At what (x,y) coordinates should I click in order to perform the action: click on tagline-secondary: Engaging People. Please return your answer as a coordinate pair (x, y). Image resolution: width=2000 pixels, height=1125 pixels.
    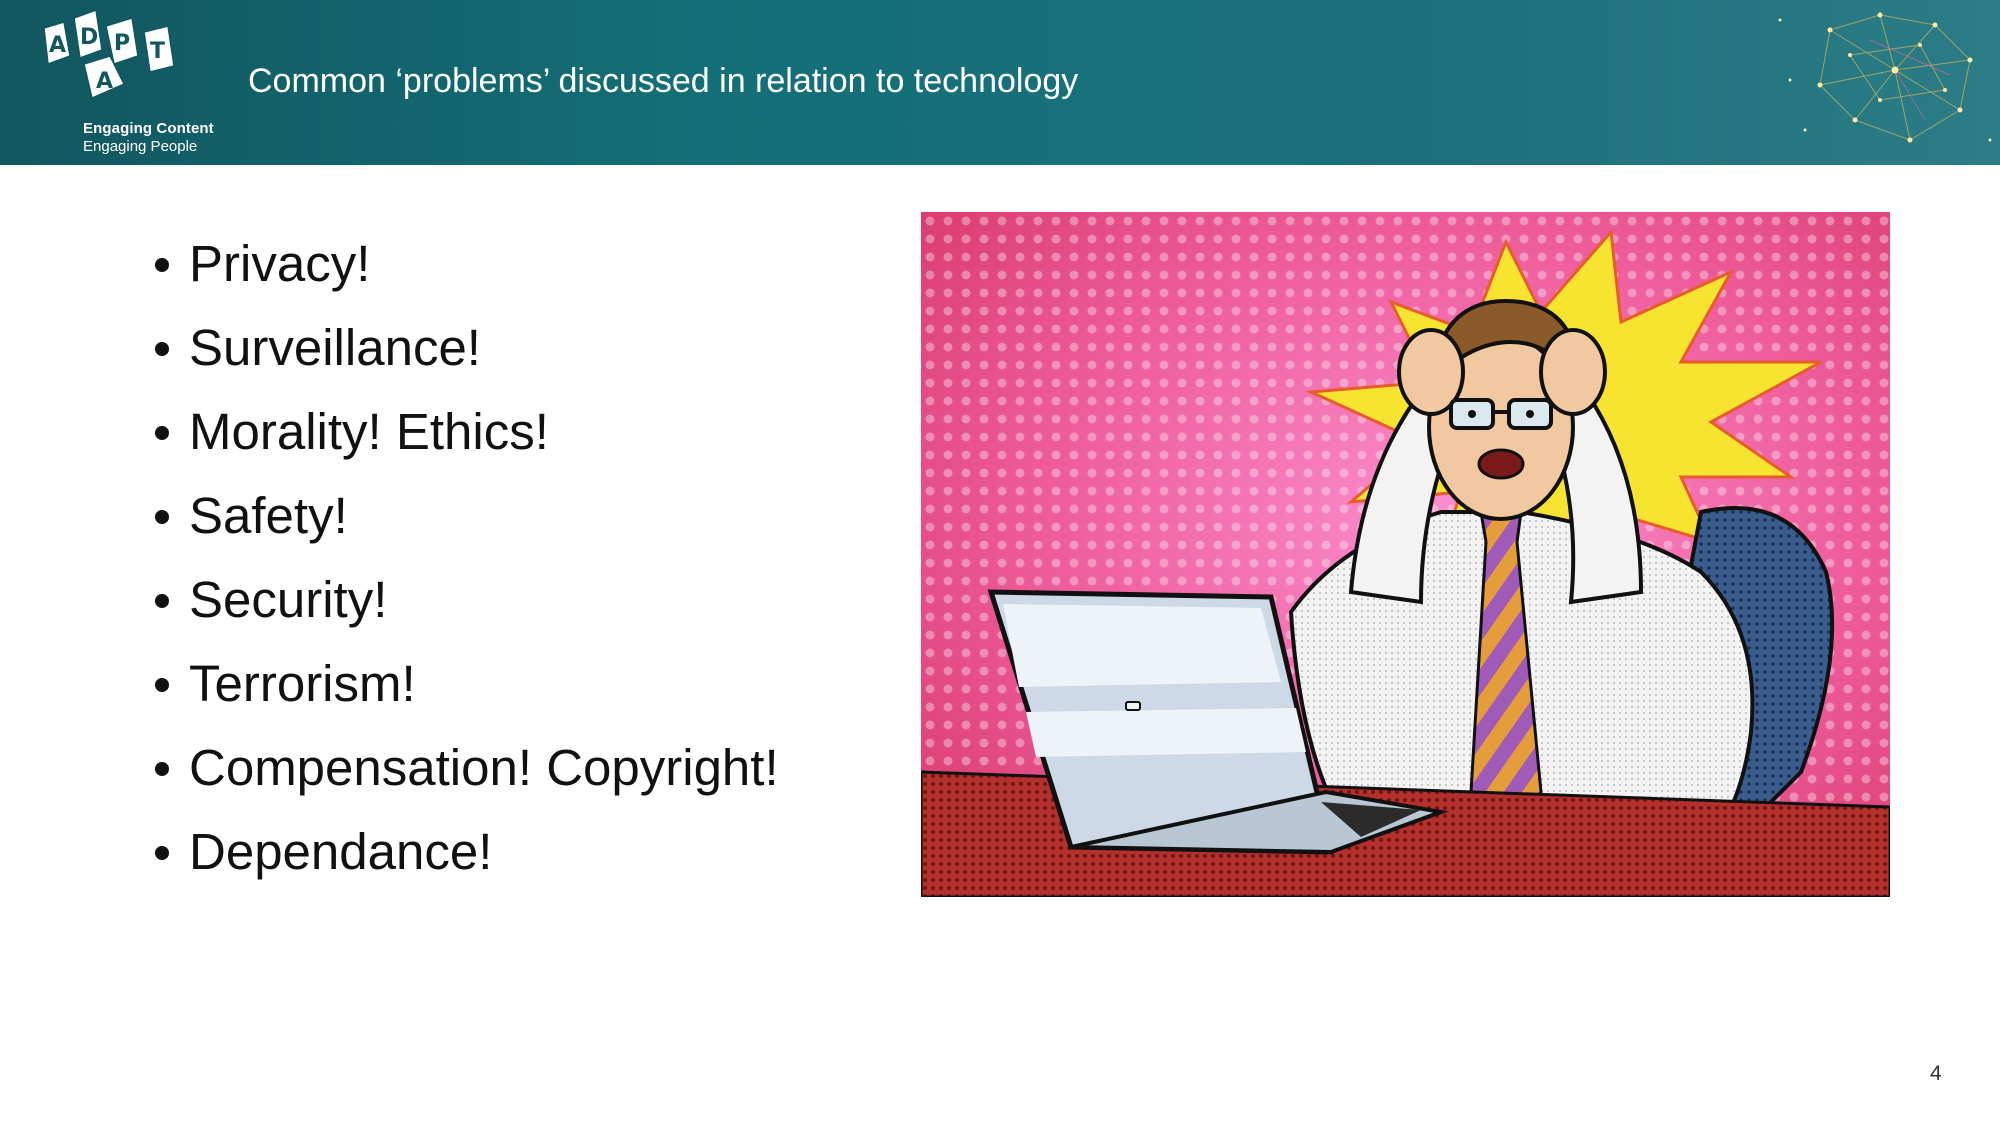
    Looking at the image, I should click on (140, 146).